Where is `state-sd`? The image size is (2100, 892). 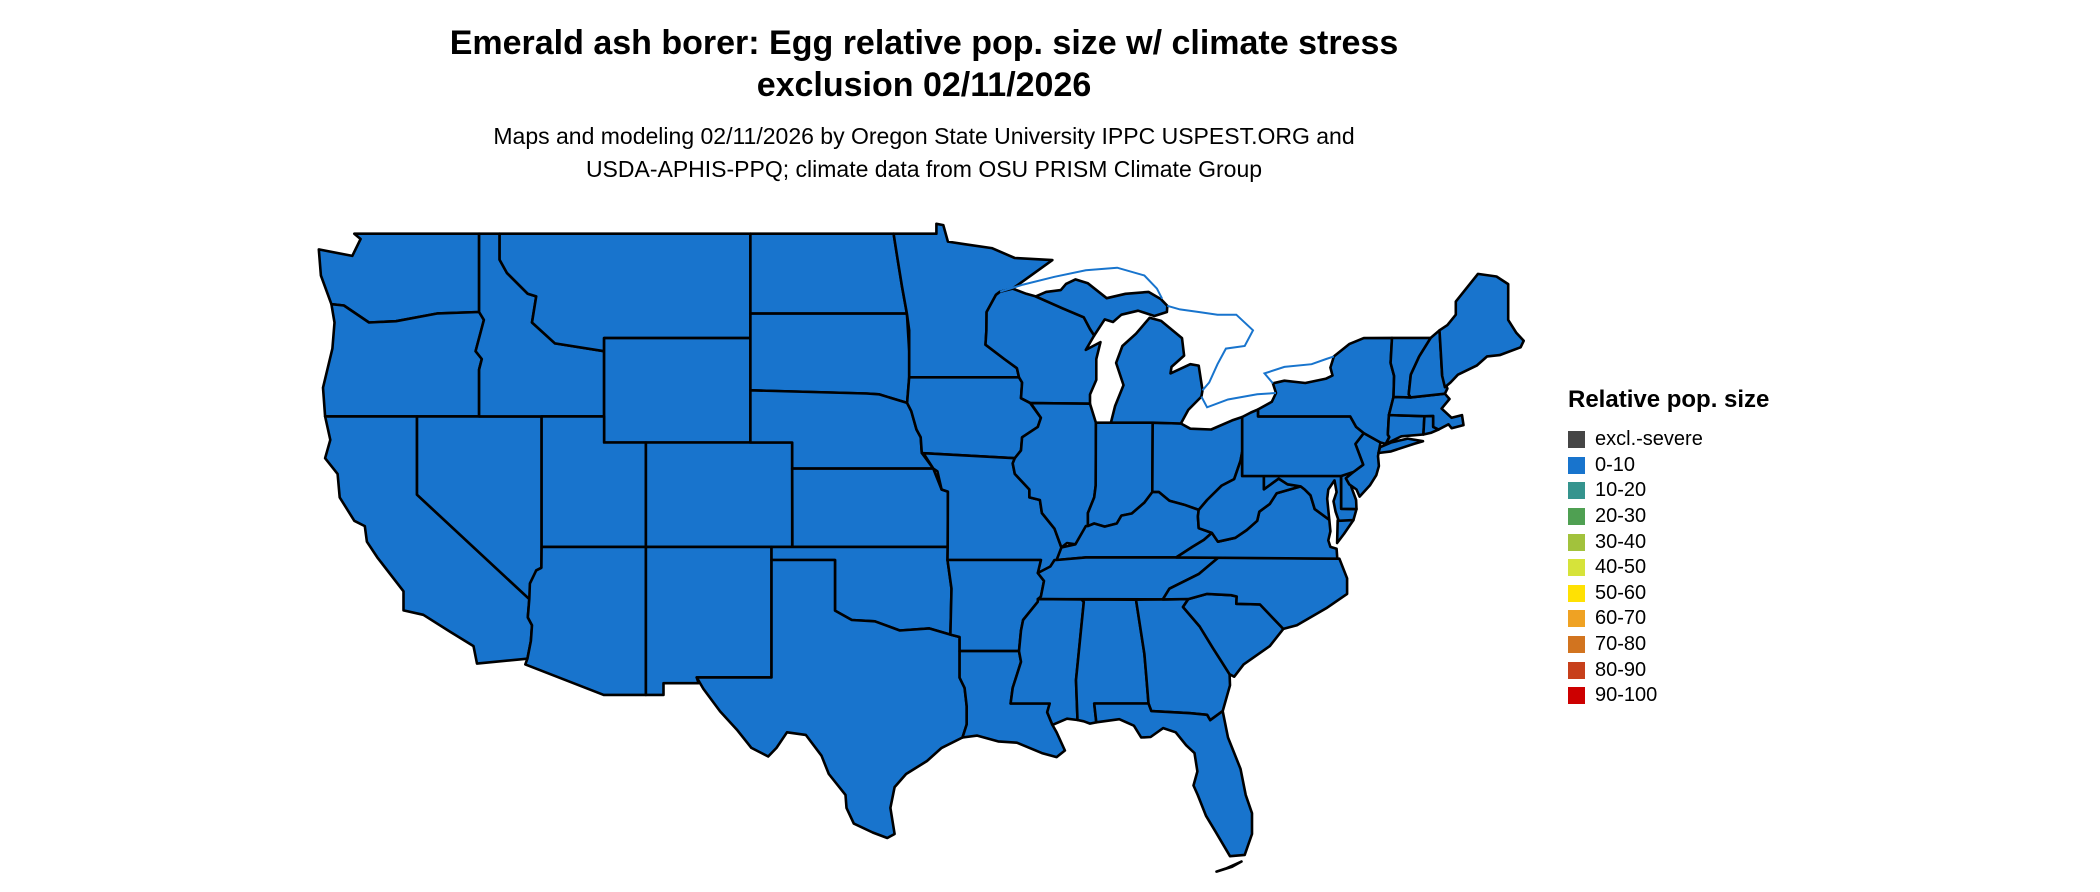 state-sd is located at coordinates (830, 358).